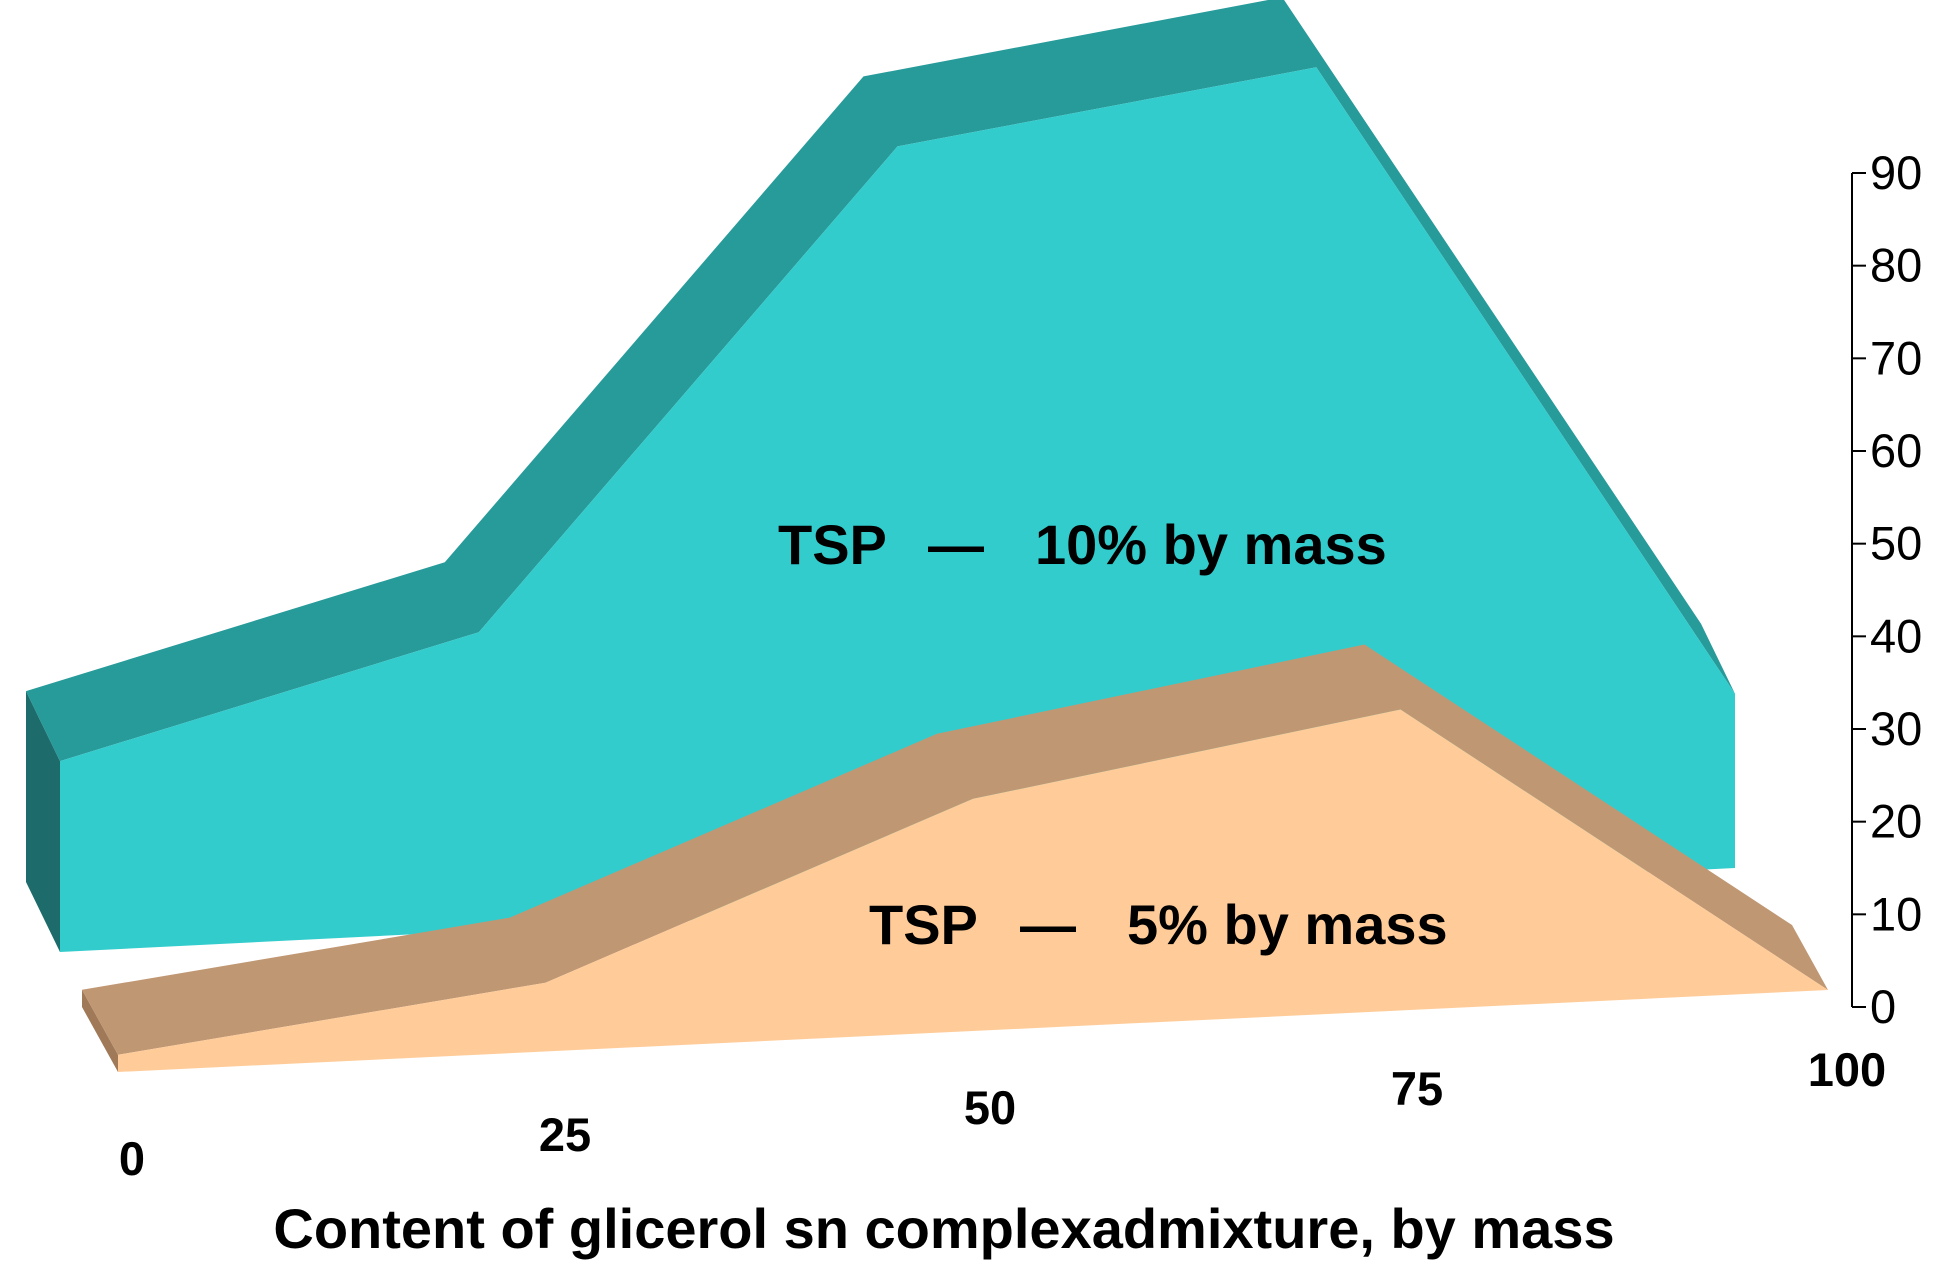  Describe the element at coordinates (1896, 821) in the screenshot. I see `y-tick-label-20: 20` at that location.